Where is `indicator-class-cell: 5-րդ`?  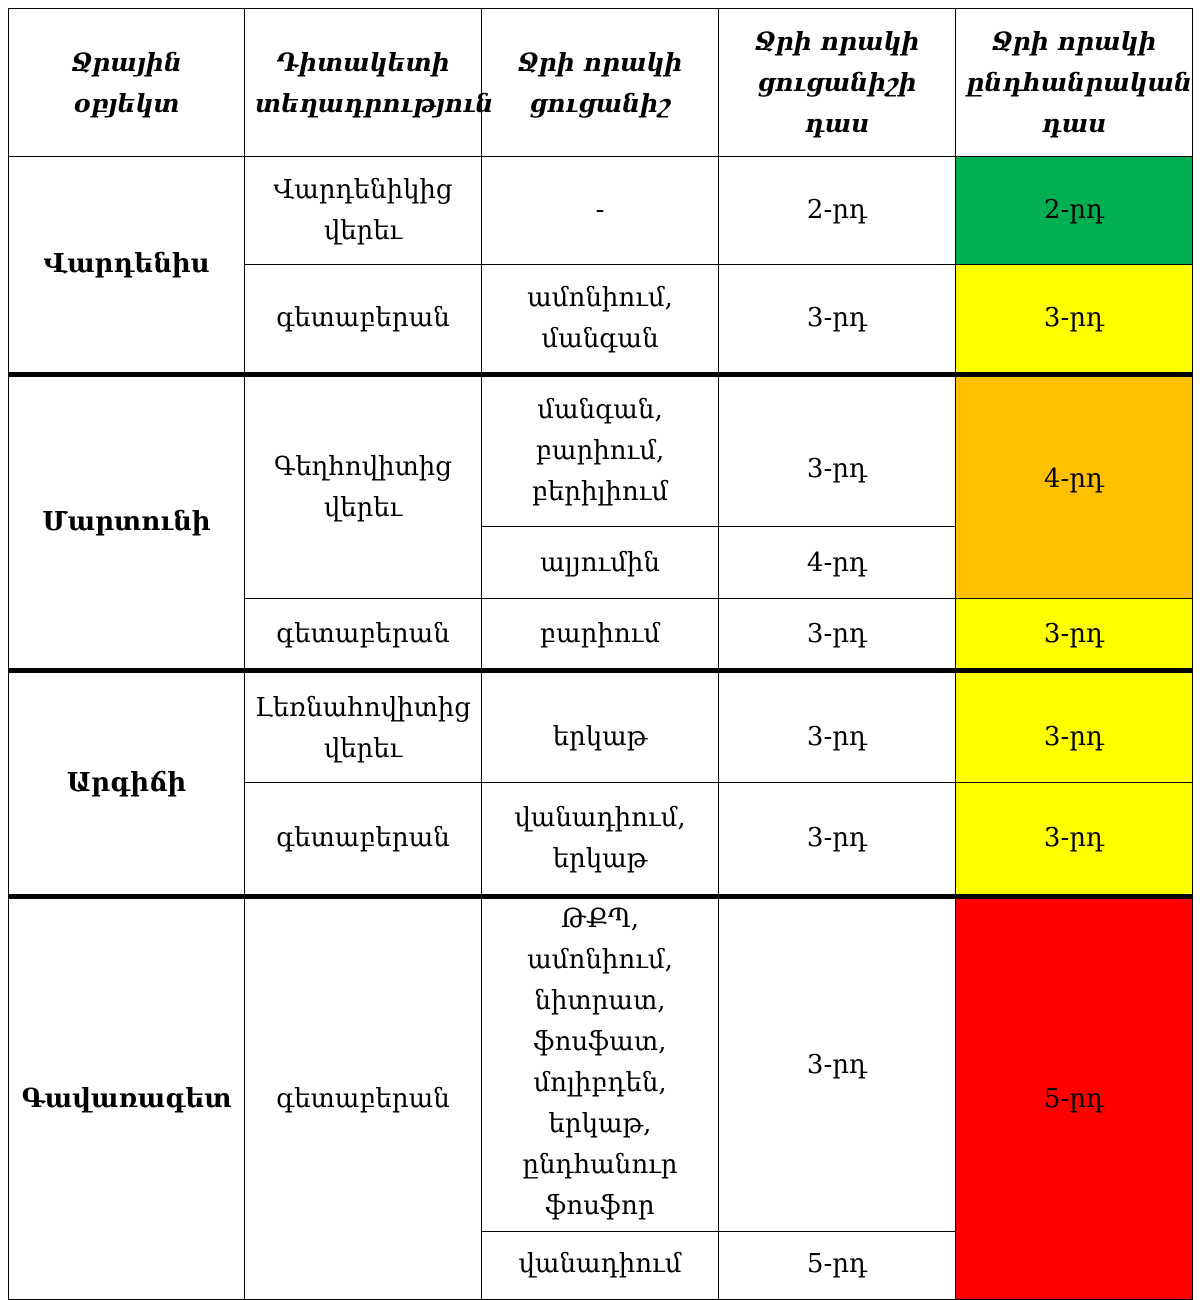
indicator-class-cell: 5-րդ is located at coordinates (837, 1265).